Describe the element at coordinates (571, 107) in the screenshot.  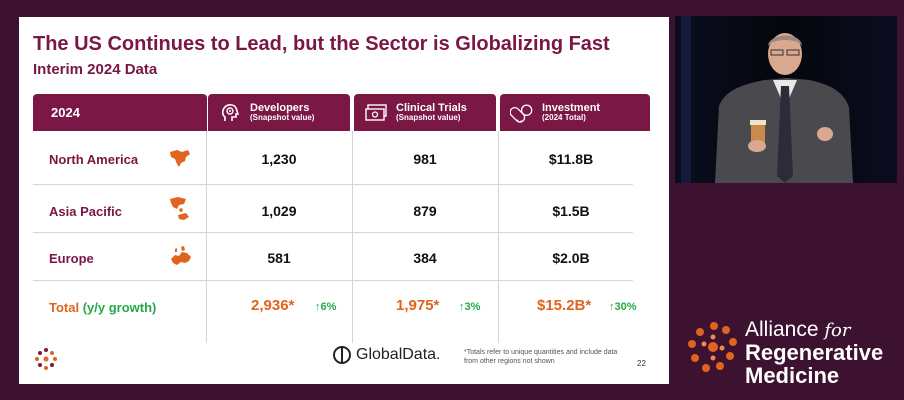
I see `investment-header-label: Investment` at that location.